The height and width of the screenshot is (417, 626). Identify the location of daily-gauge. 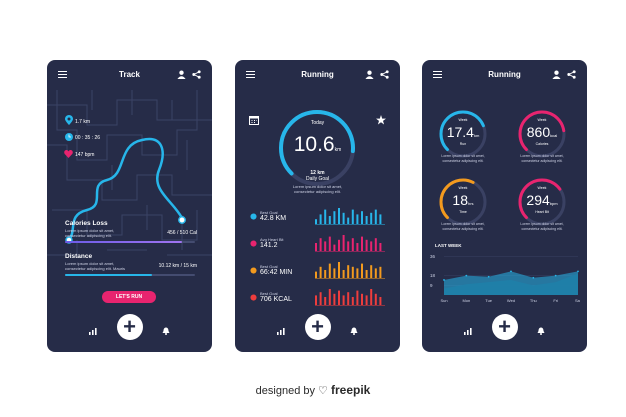
(317, 148).